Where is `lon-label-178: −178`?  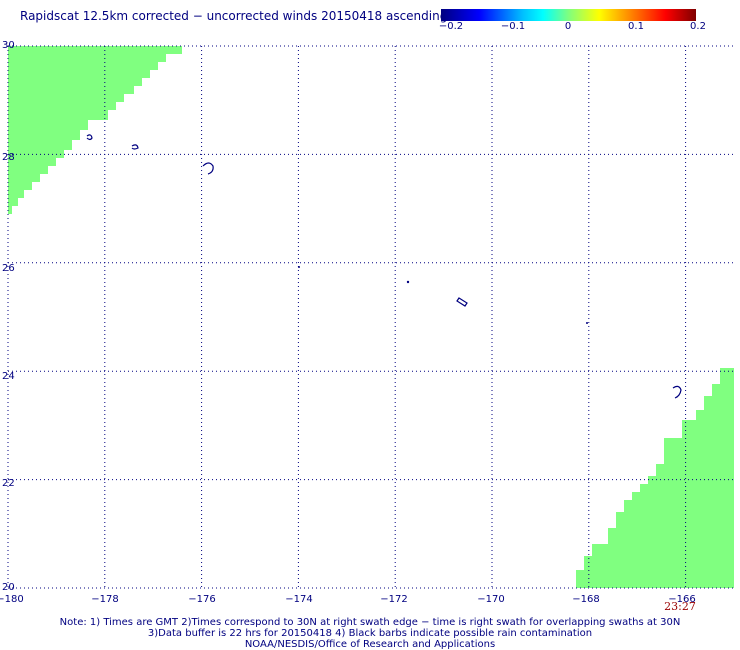 lon-label-178: −178 is located at coordinates (104, 599).